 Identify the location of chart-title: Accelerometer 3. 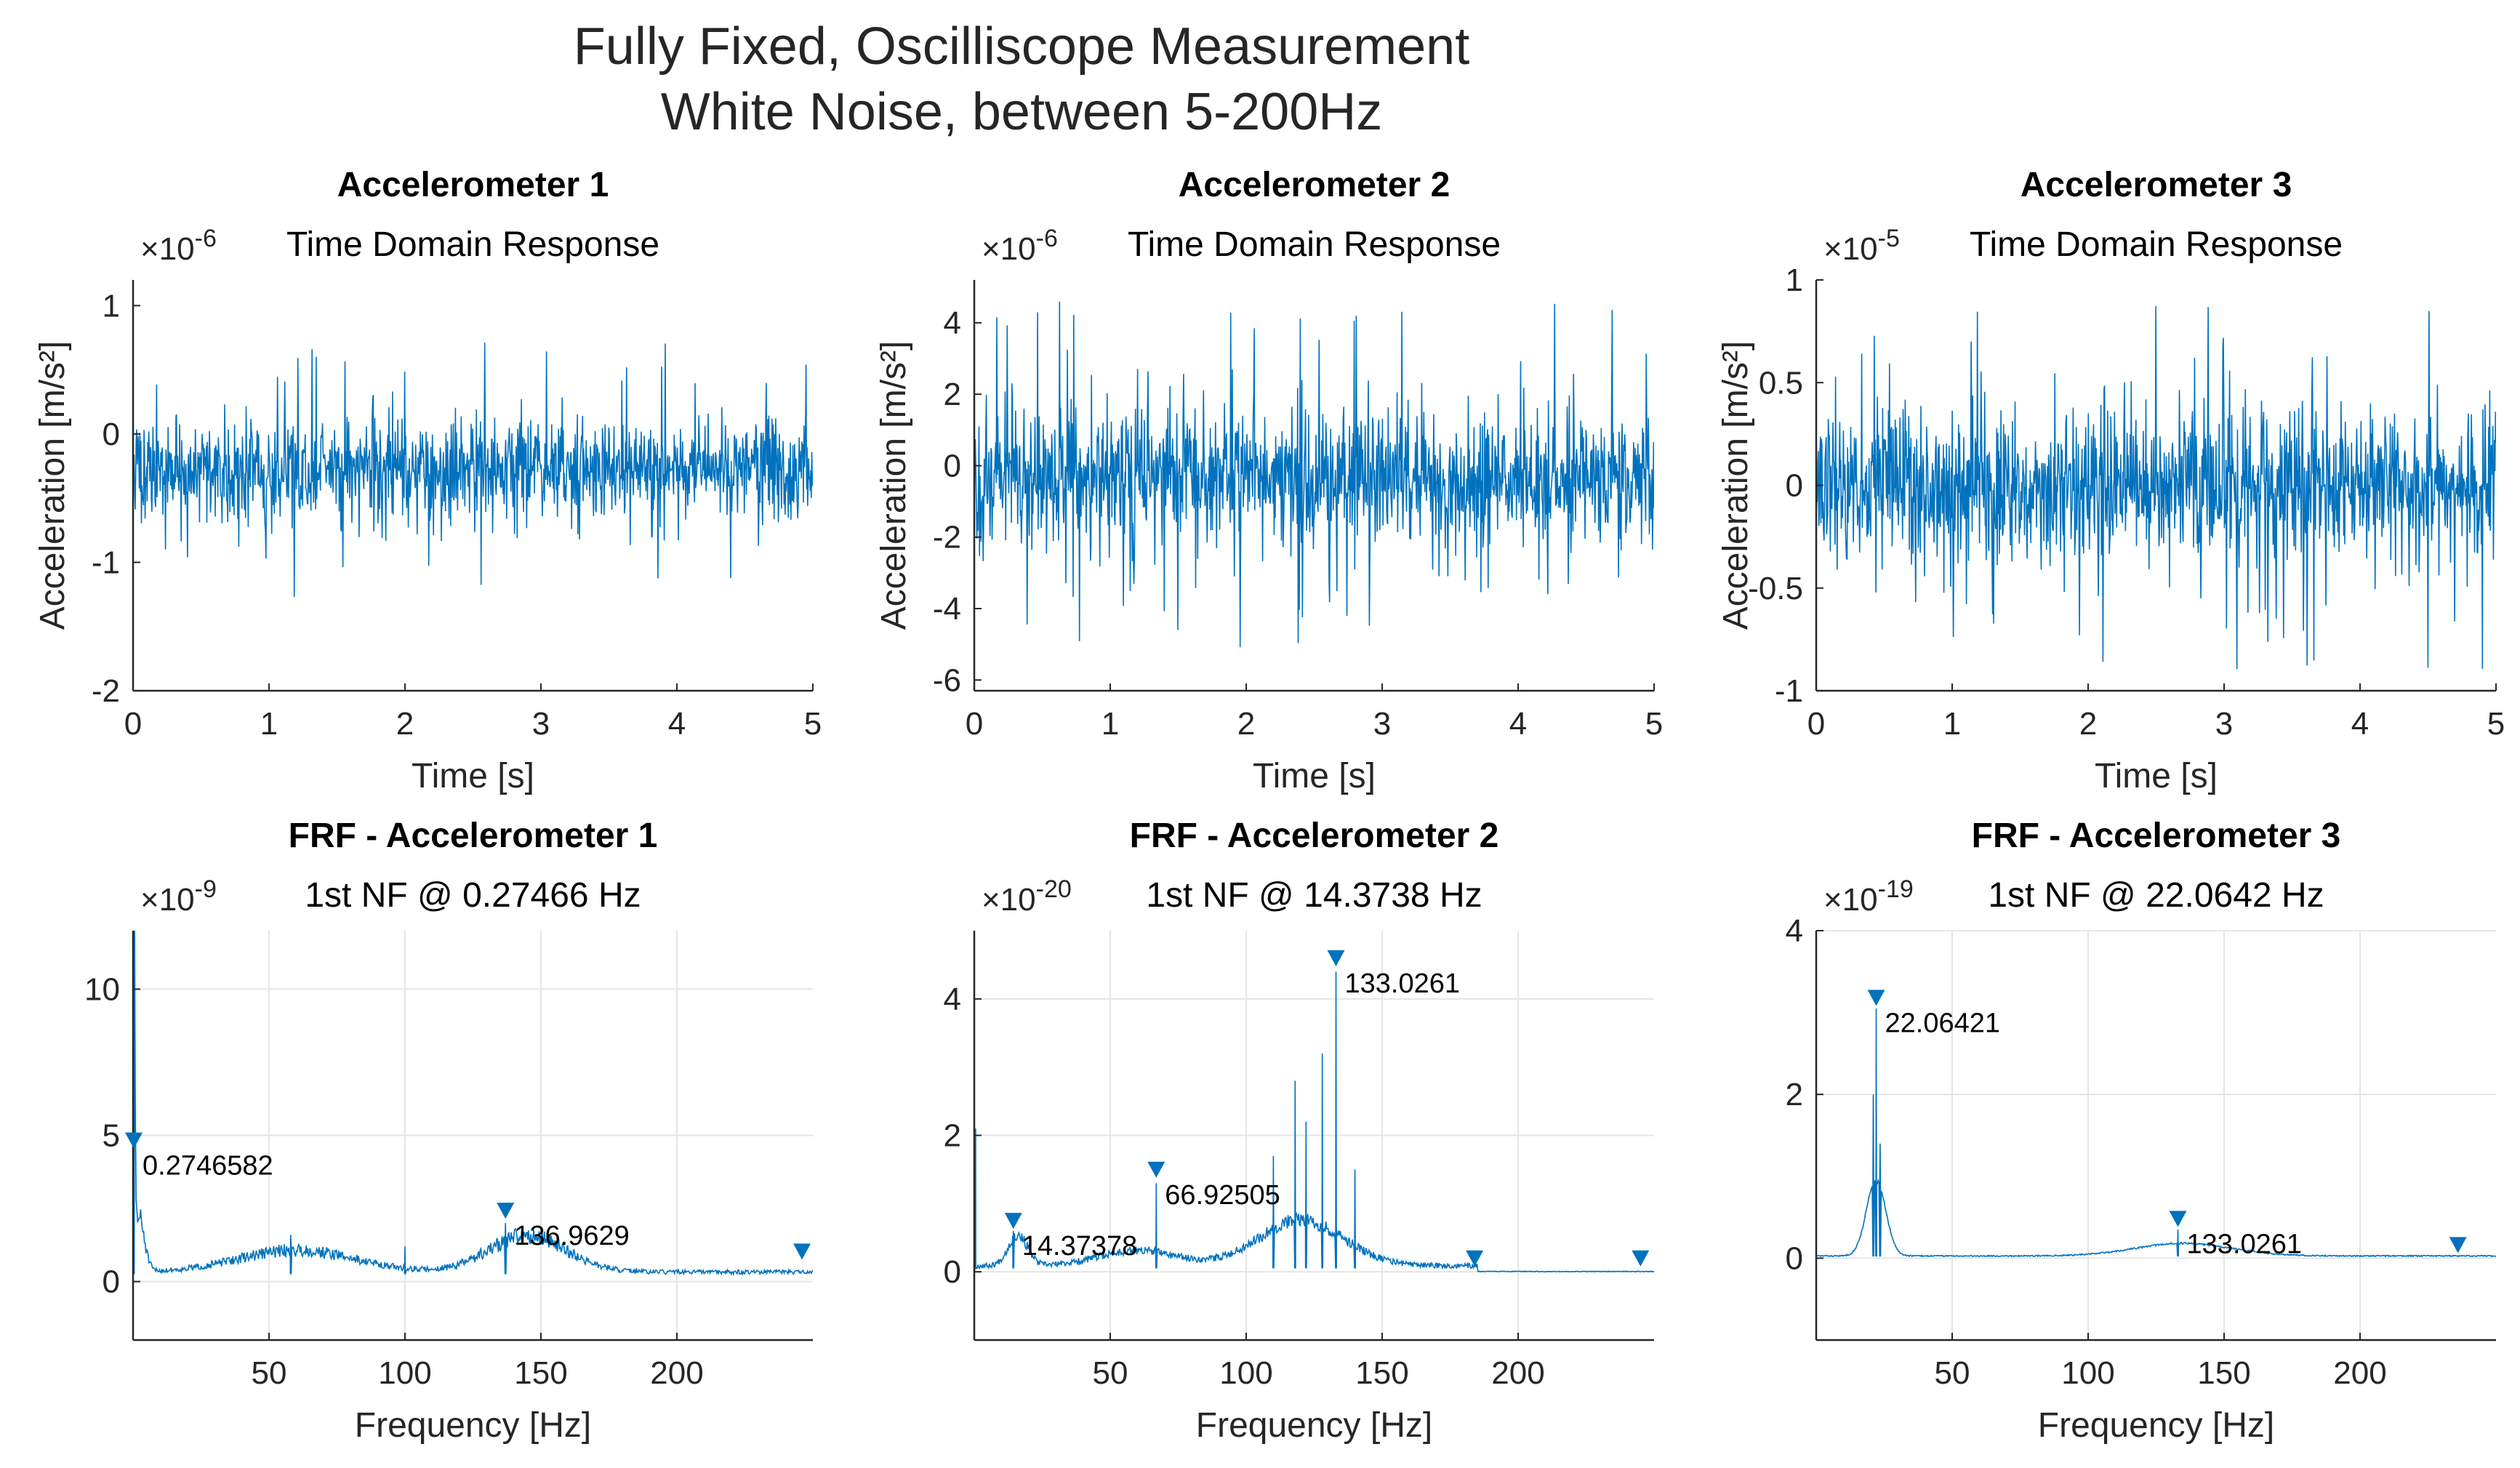
(2156, 185).